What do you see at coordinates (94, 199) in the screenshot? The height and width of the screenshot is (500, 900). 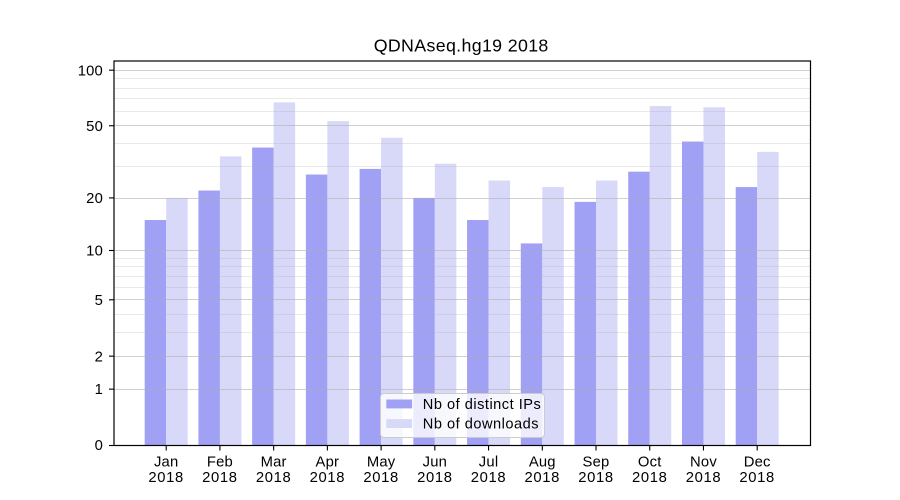 I see `svg-text: 20` at bounding box center [94, 199].